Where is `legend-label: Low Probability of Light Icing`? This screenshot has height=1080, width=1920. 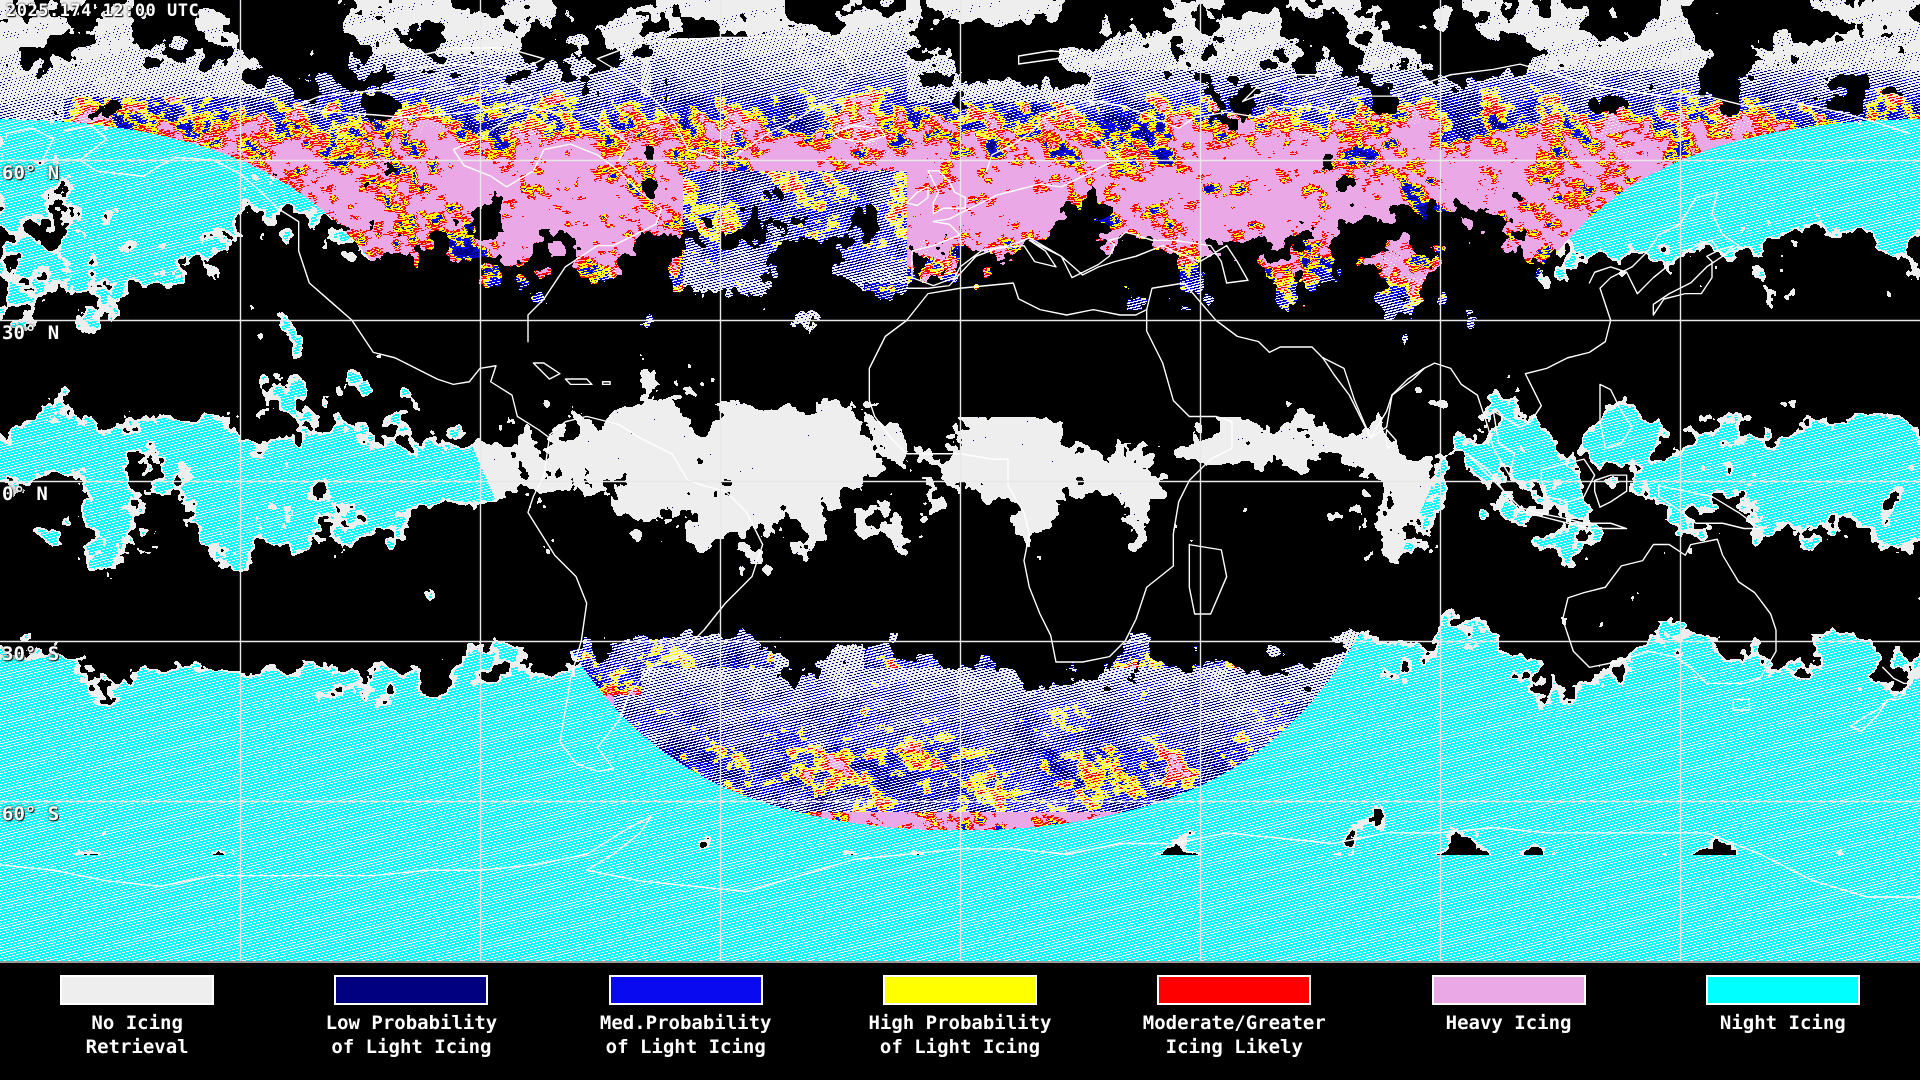
legend-label: Low Probability of Light Icing is located at coordinates (411, 1035).